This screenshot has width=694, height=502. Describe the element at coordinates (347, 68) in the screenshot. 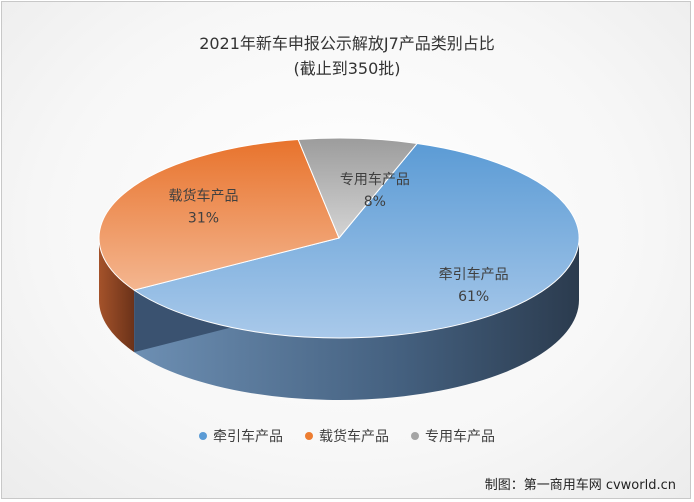

I see `chart-subtitle: (截止到350批)` at that location.